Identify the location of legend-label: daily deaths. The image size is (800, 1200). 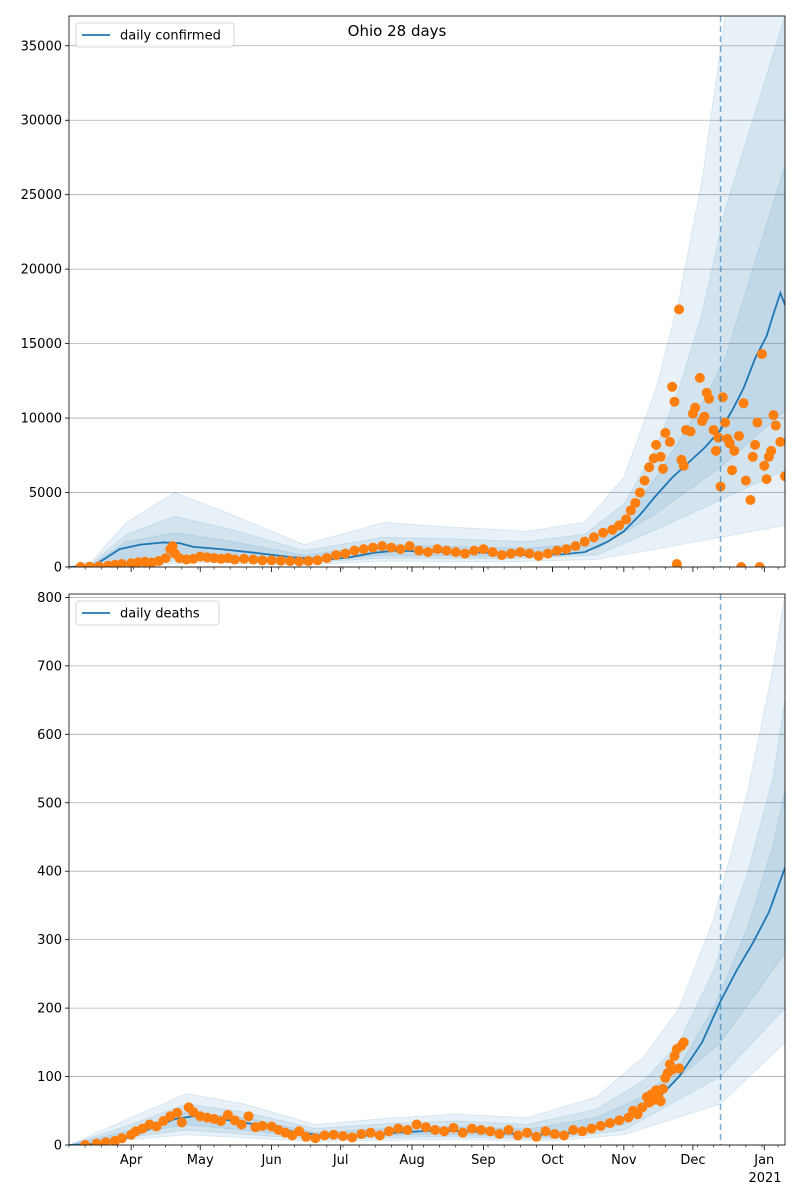
(160, 614).